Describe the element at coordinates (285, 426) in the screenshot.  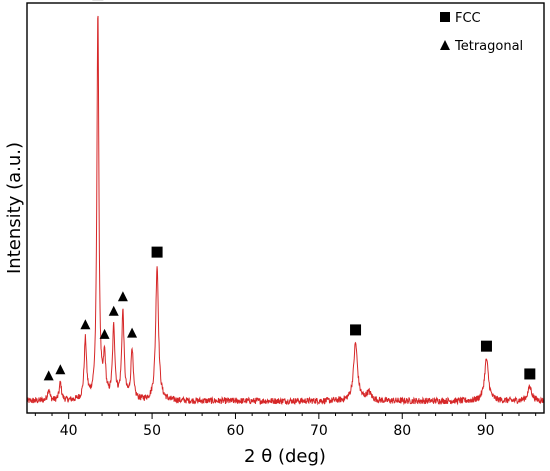
I see `x-axis-ticks: 40 50 60 70 80 90` at that location.